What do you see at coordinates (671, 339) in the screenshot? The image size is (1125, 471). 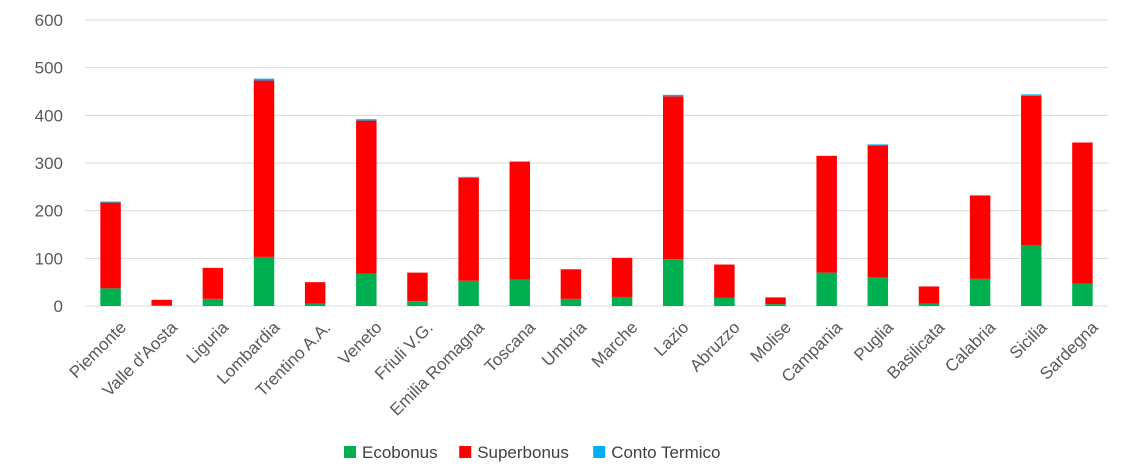 I see `x-tick-label: Lazio` at bounding box center [671, 339].